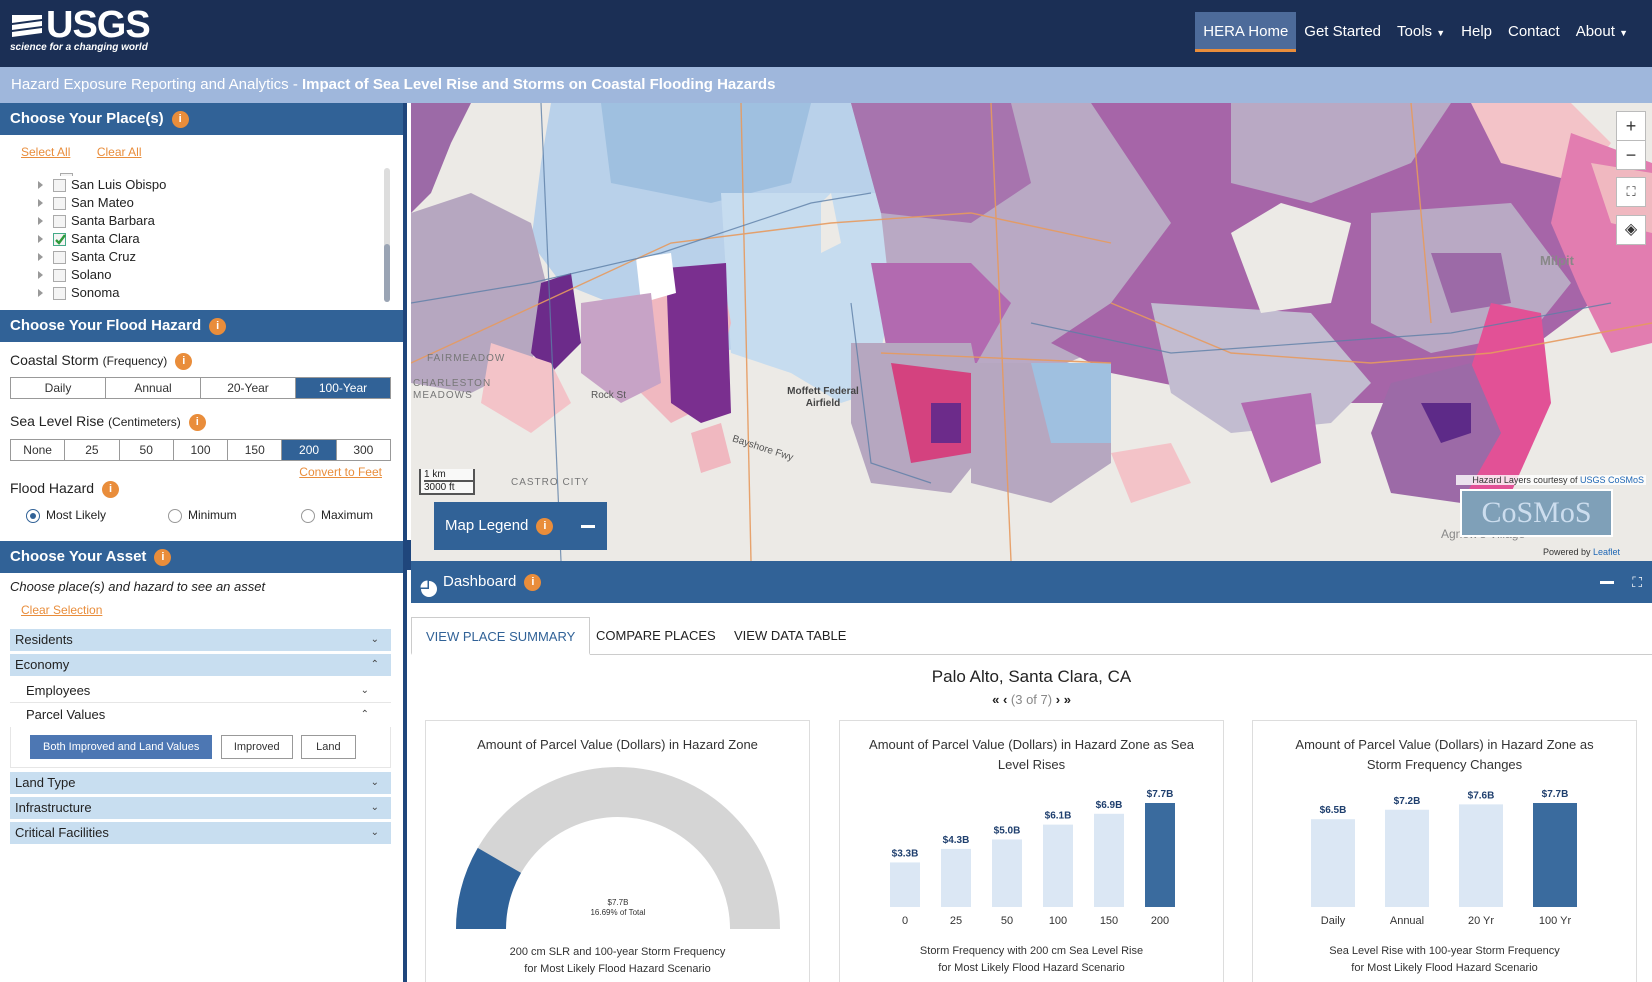 This screenshot has width=1652, height=982. What do you see at coordinates (255, 450) in the screenshot?
I see `slr-option-150: 150` at bounding box center [255, 450].